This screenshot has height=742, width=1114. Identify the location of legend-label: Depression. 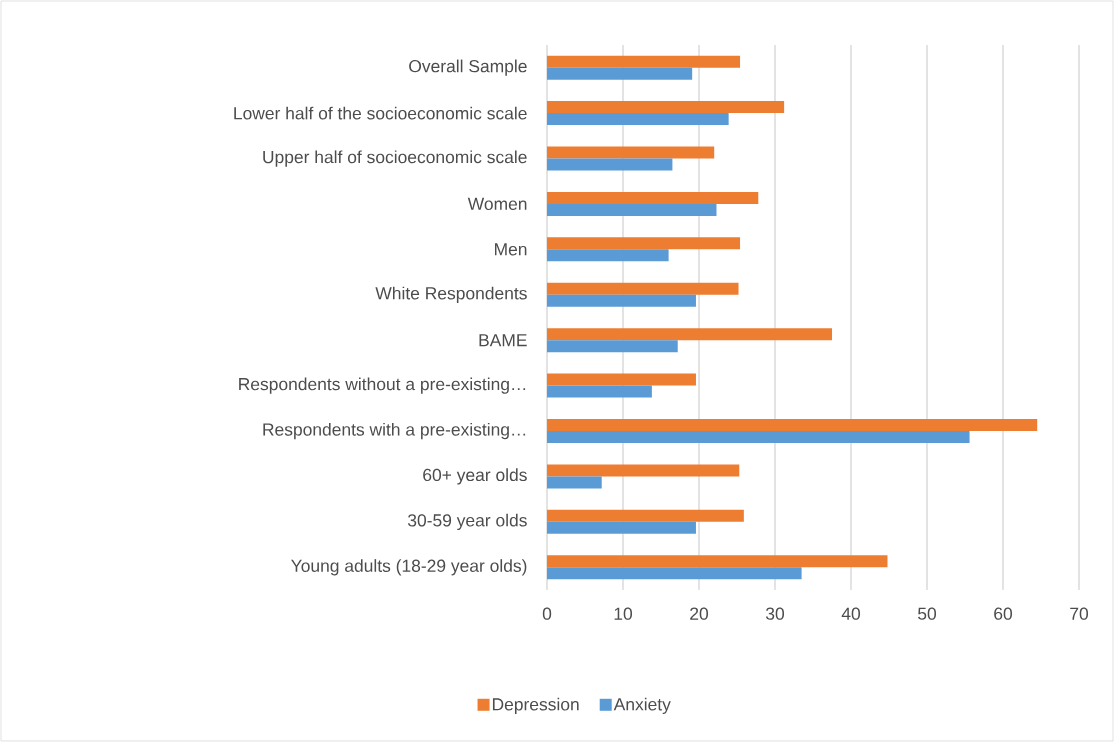
(535, 705).